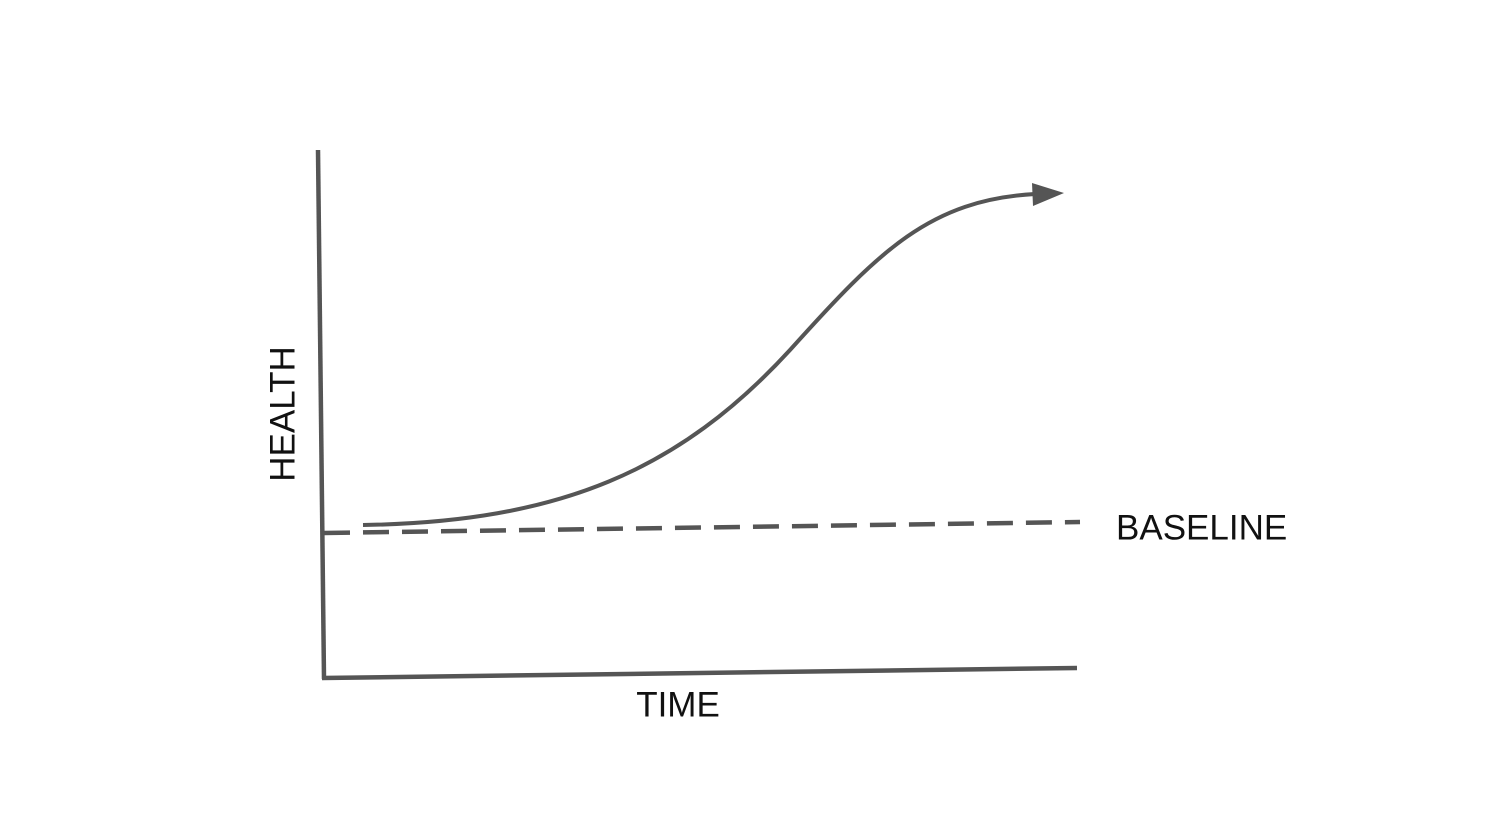 This screenshot has height=840, width=1500. What do you see at coordinates (702, 527) in the screenshot?
I see `baseline-line` at bounding box center [702, 527].